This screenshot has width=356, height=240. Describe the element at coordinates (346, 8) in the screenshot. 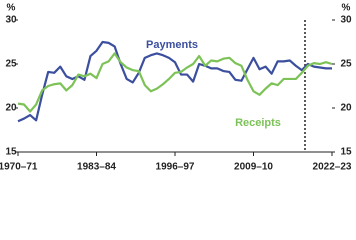

I see `y2-unit: %` at that location.